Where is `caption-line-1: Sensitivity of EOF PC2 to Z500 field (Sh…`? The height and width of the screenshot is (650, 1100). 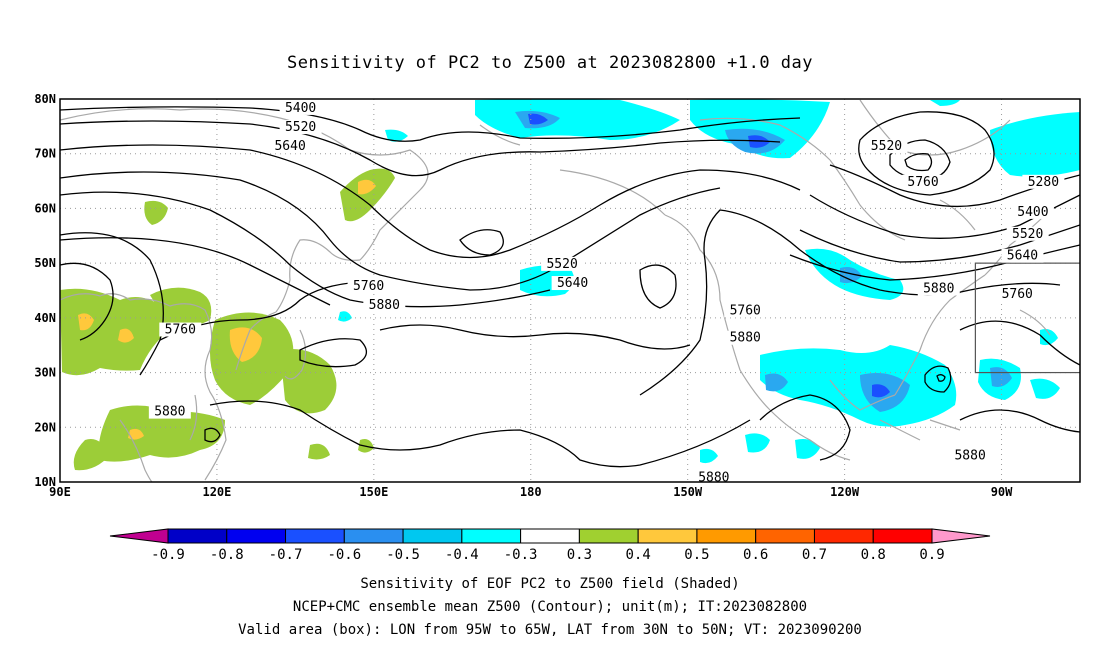
caption-line-1: Sensitivity of EOF PC2 to Z500 field (Sh… is located at coordinates (549, 584).